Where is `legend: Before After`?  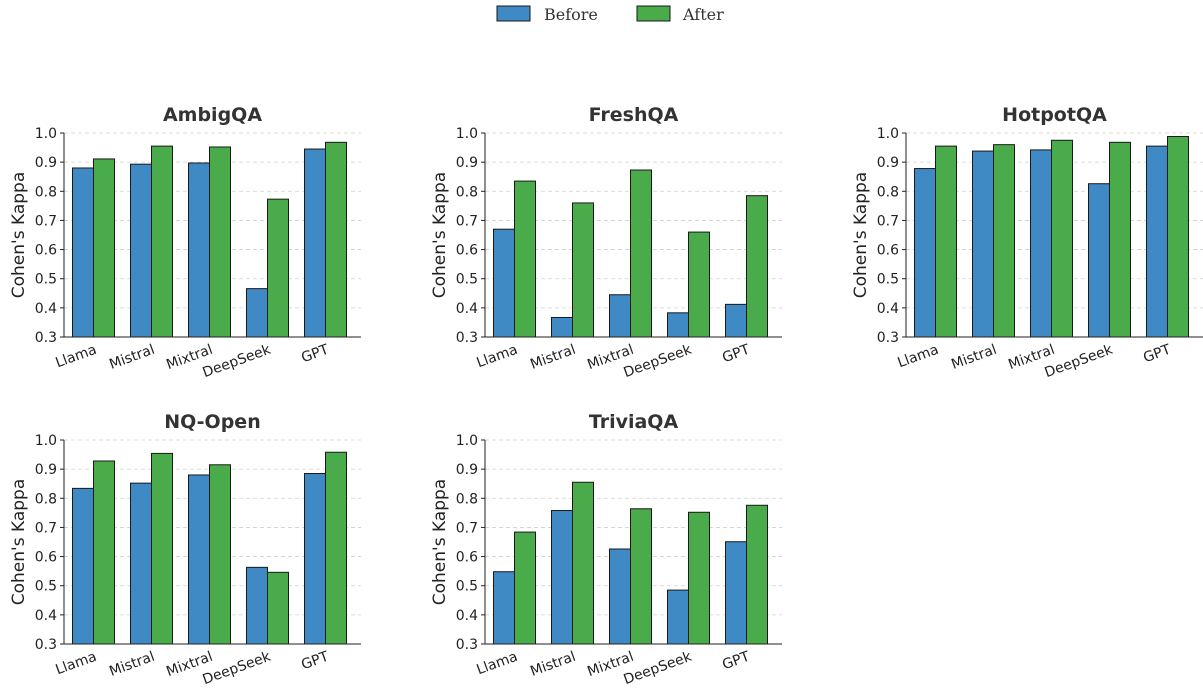 legend: Before After is located at coordinates (610, 14).